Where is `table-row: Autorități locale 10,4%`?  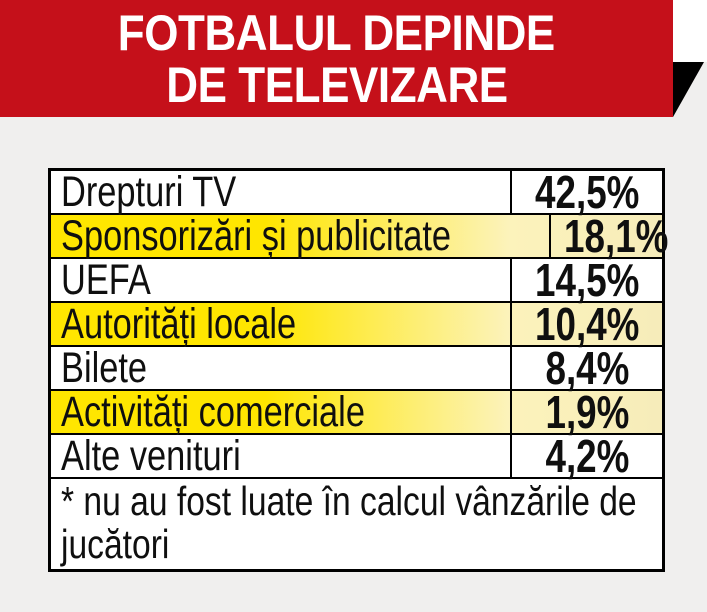 table-row: Autorități locale 10,4% is located at coordinates (356, 324).